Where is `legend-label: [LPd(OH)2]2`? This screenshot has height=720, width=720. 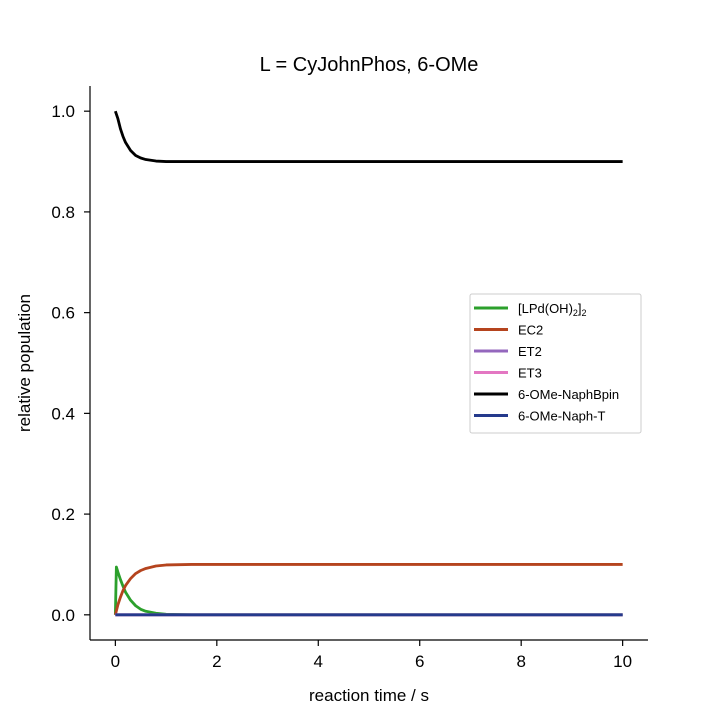
legend-label: [LPd(OH)2]2 is located at coordinates (552, 309).